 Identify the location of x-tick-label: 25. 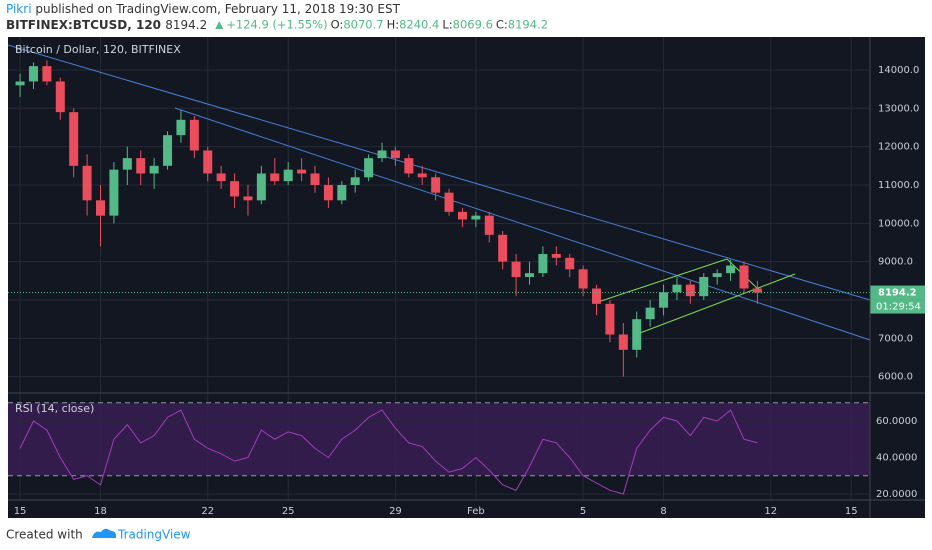
(288, 511).